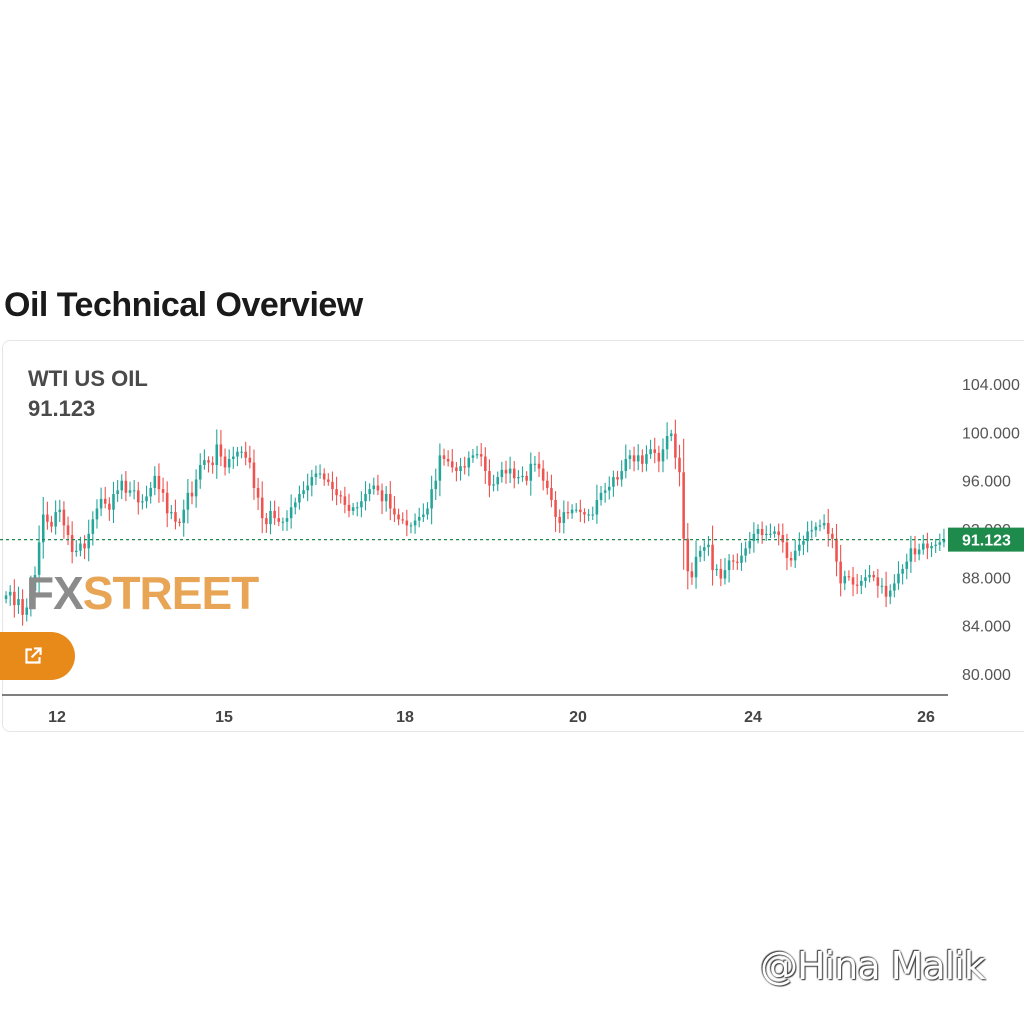 This screenshot has width=1024, height=1024. What do you see at coordinates (37, 656) in the screenshot?
I see `open-chart-button` at bounding box center [37, 656].